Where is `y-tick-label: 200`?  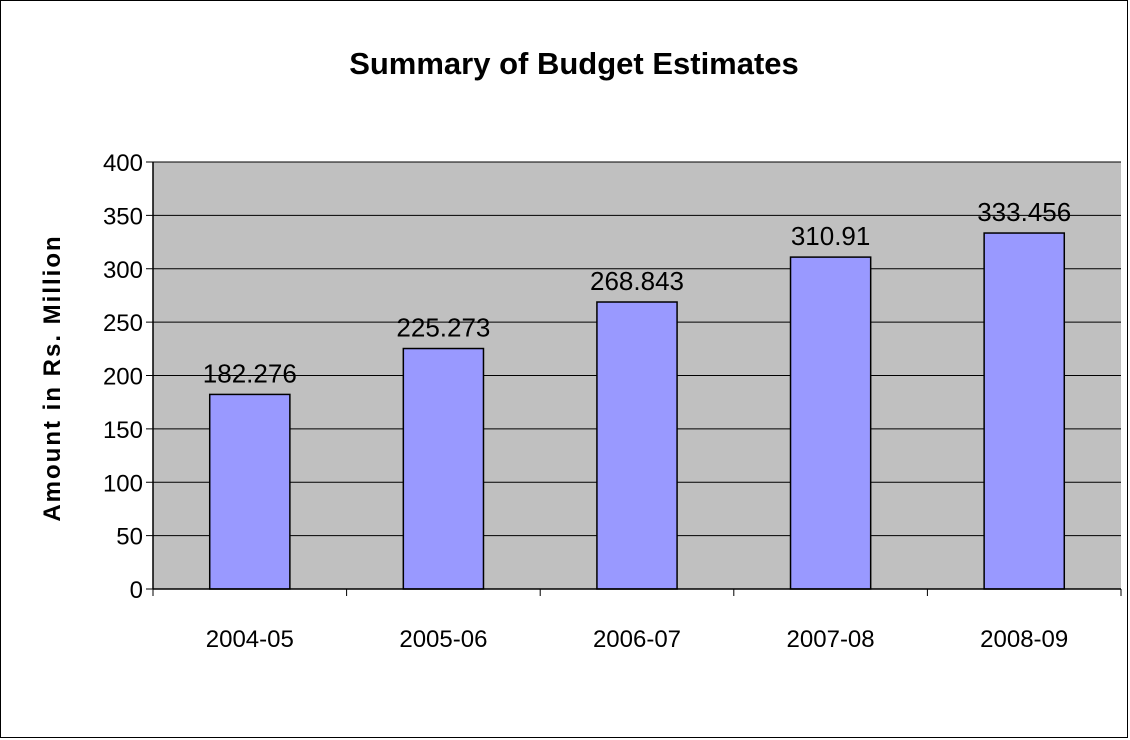
y-tick-label: 200 is located at coordinates (123, 377).